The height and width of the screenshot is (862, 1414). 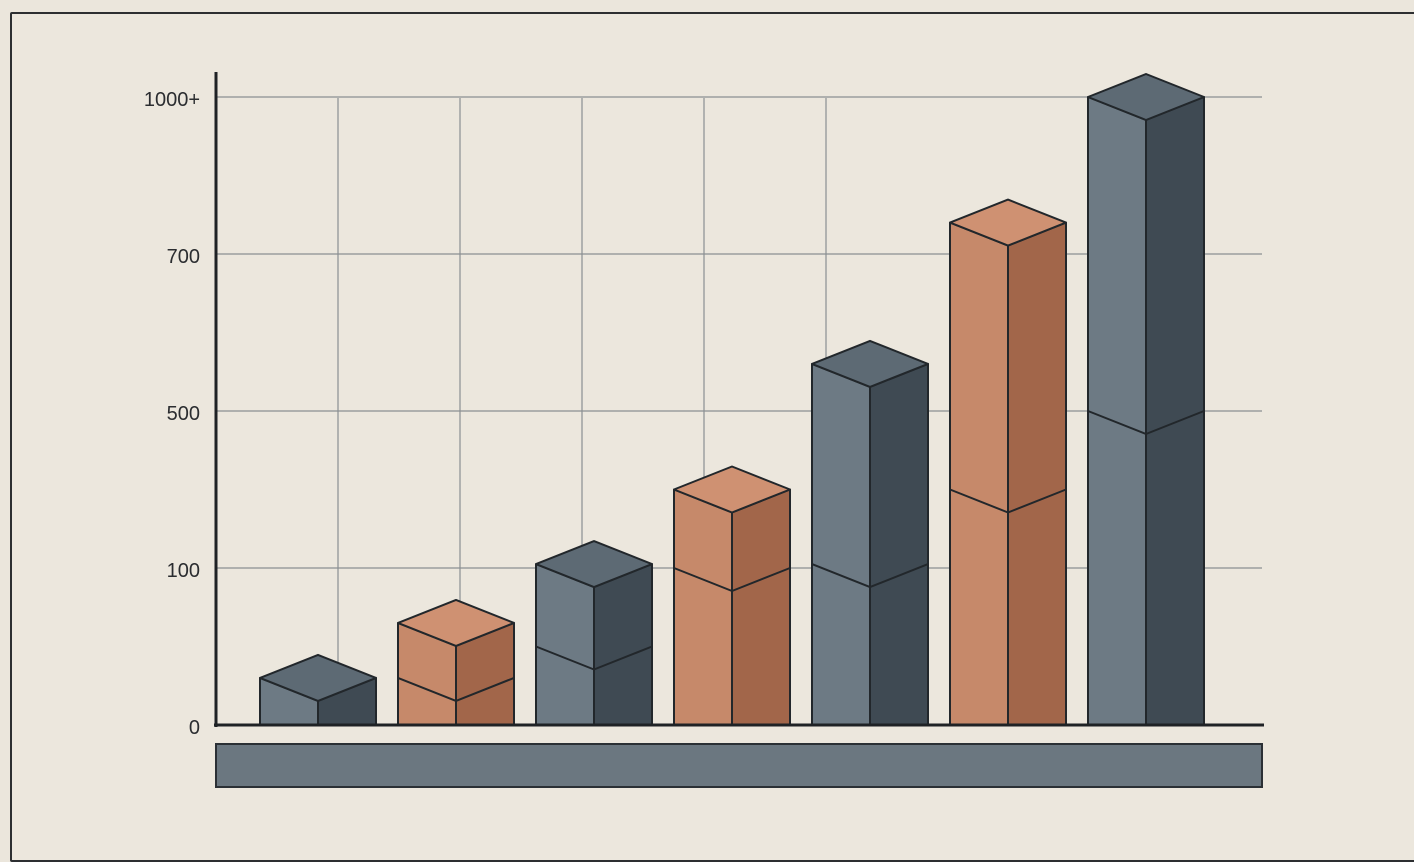 What do you see at coordinates (183, 414) in the screenshot?
I see `y-tick-label: 500` at bounding box center [183, 414].